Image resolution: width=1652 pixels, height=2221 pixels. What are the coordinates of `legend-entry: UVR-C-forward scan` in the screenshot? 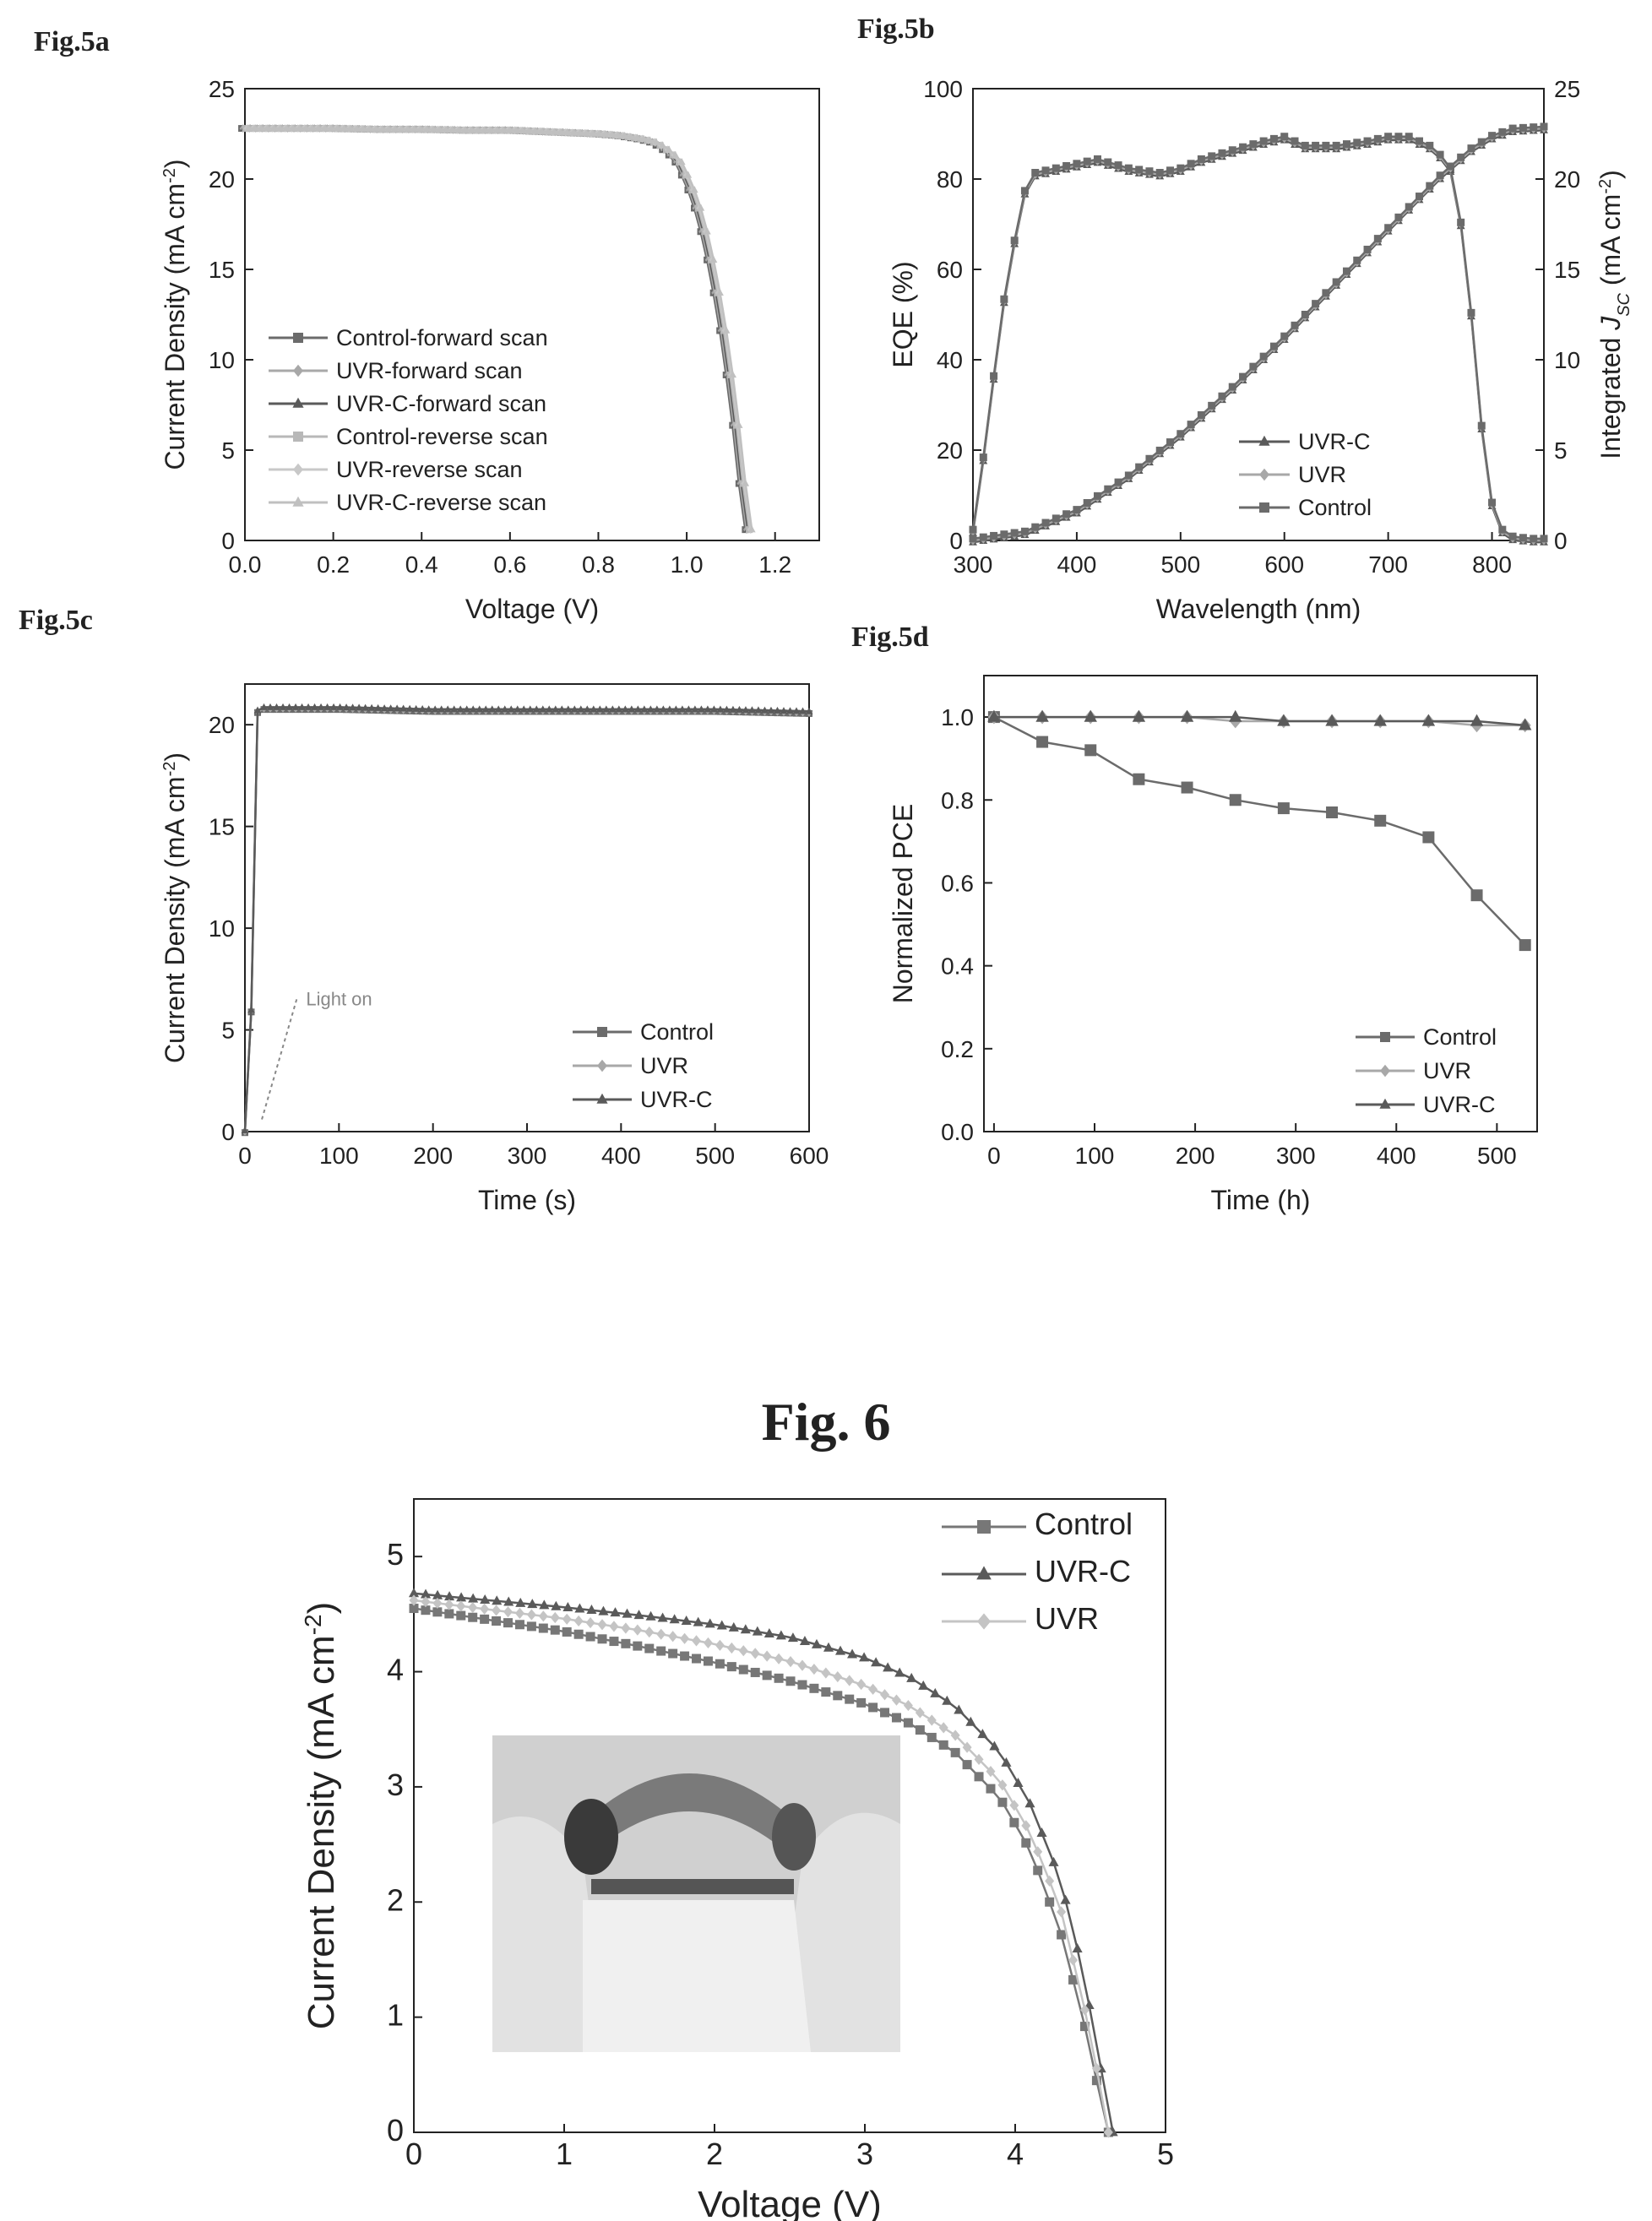 It's located at (441, 403).